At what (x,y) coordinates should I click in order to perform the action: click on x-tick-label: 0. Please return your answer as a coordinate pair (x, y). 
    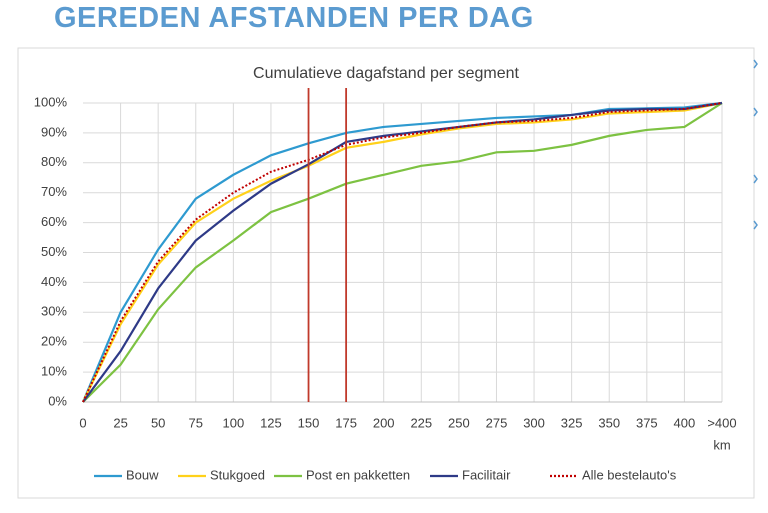
    Looking at the image, I should click on (82, 422).